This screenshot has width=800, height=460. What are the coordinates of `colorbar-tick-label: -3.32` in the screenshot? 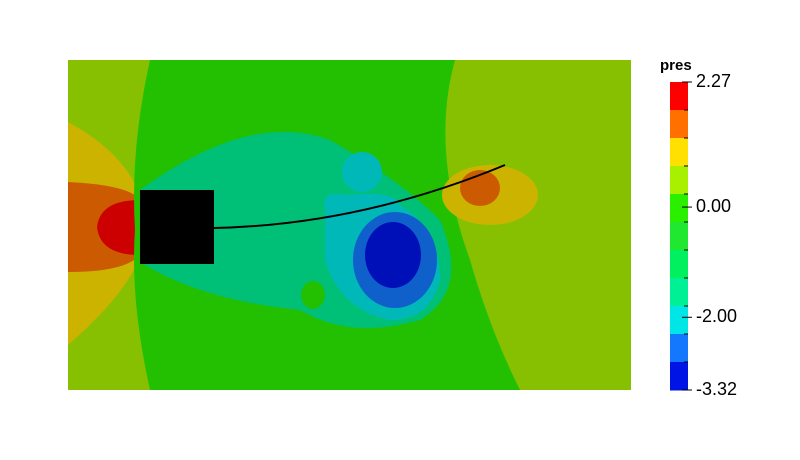 It's located at (716, 389).